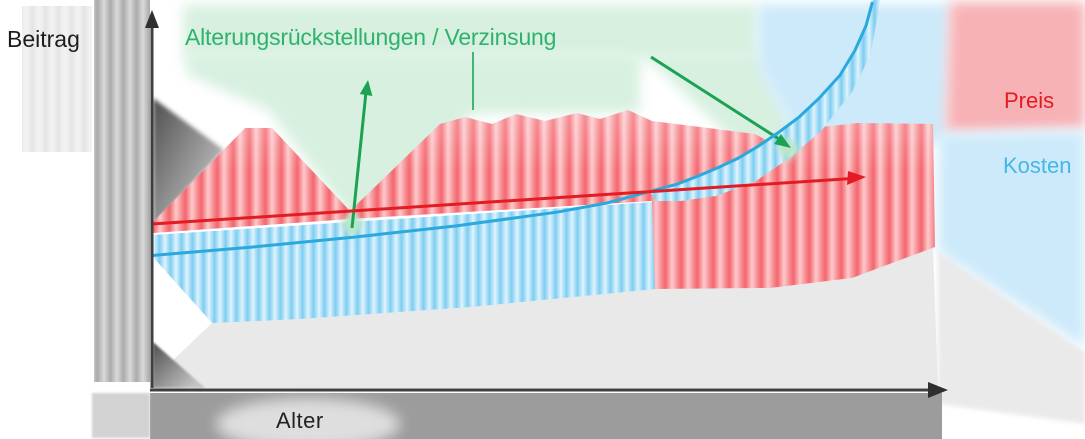 This screenshot has height=439, width=1085. I want to click on annotation-label: Alterungsrückstellungen / Verzinsung, so click(371, 37).